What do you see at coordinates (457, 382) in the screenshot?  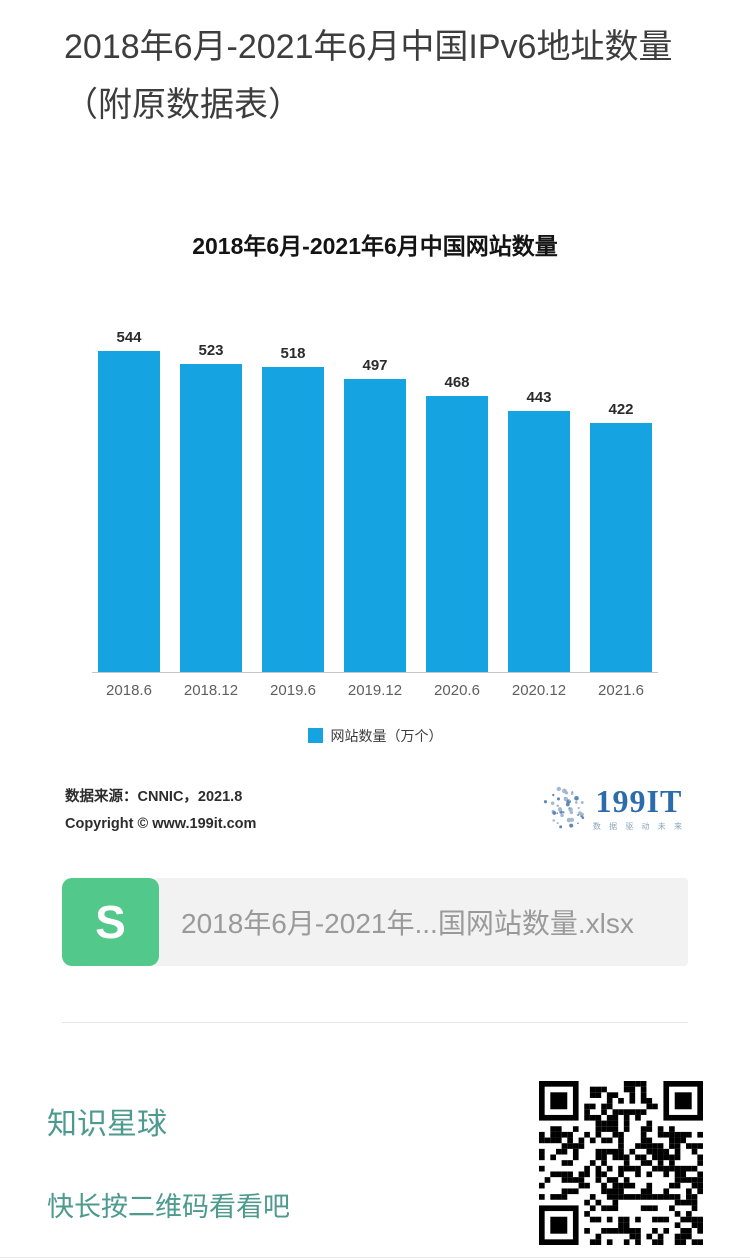 I see `bar-value-label: 468` at bounding box center [457, 382].